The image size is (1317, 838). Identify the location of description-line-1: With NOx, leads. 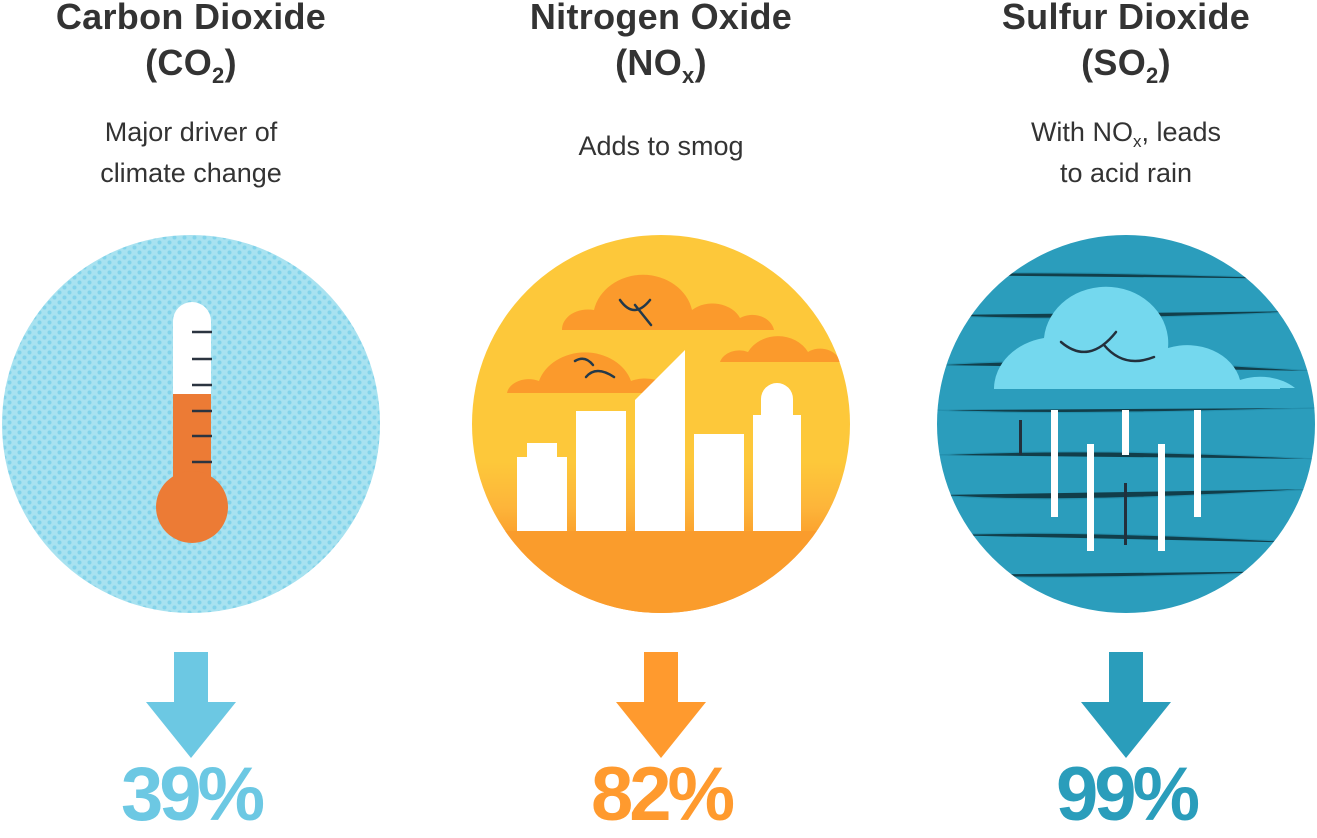
(1111, 132).